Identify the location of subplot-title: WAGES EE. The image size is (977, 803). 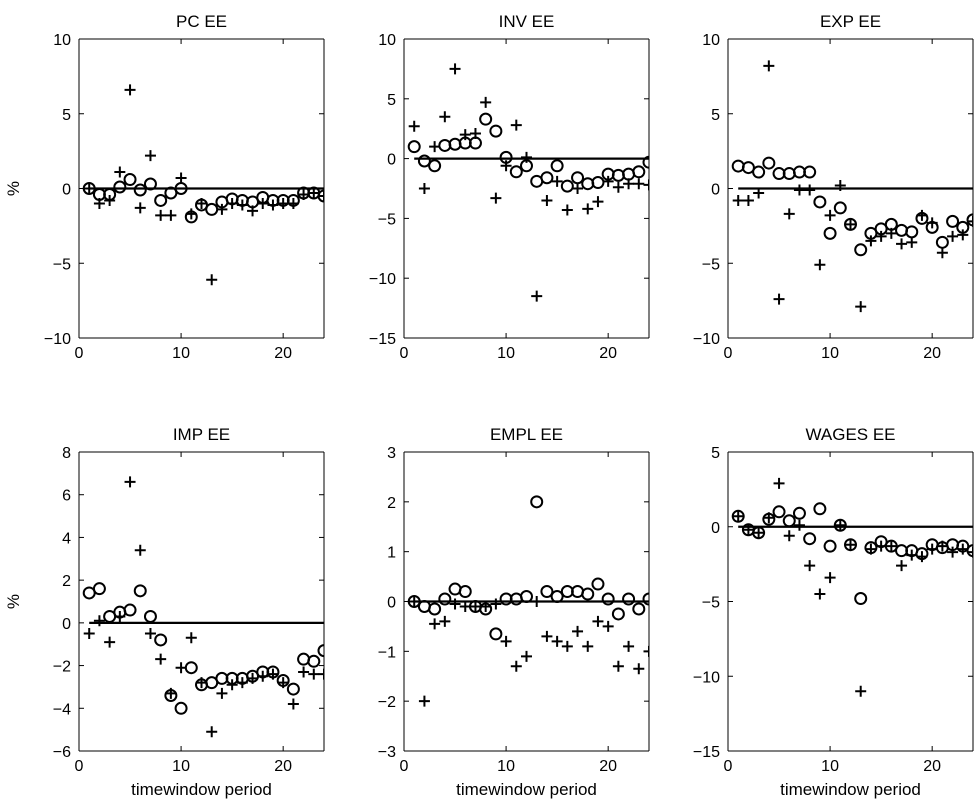
(850, 434).